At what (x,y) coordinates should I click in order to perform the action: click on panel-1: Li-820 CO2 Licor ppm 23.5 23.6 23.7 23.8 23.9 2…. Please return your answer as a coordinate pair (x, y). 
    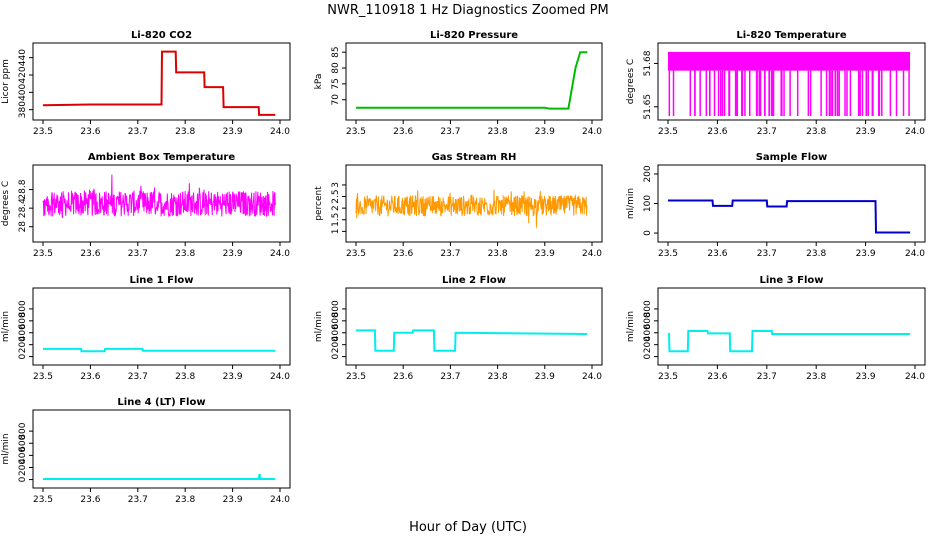
    Looking at the image, I should click on (146, 83).